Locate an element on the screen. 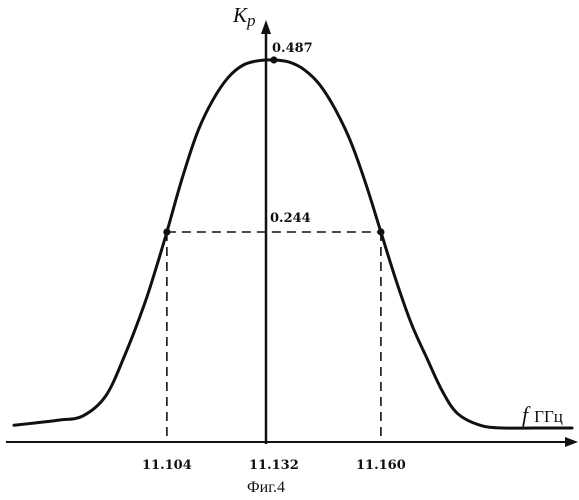 This screenshot has height=500, width=579. x-axis-label-unit: ГГц is located at coordinates (548, 416).